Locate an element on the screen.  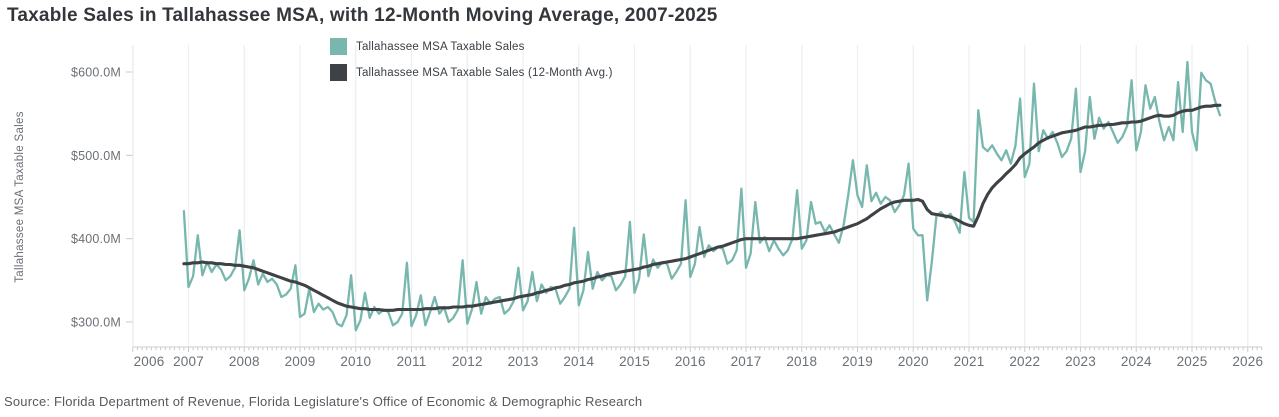
x-tick-label: 2026 is located at coordinates (1247, 361).